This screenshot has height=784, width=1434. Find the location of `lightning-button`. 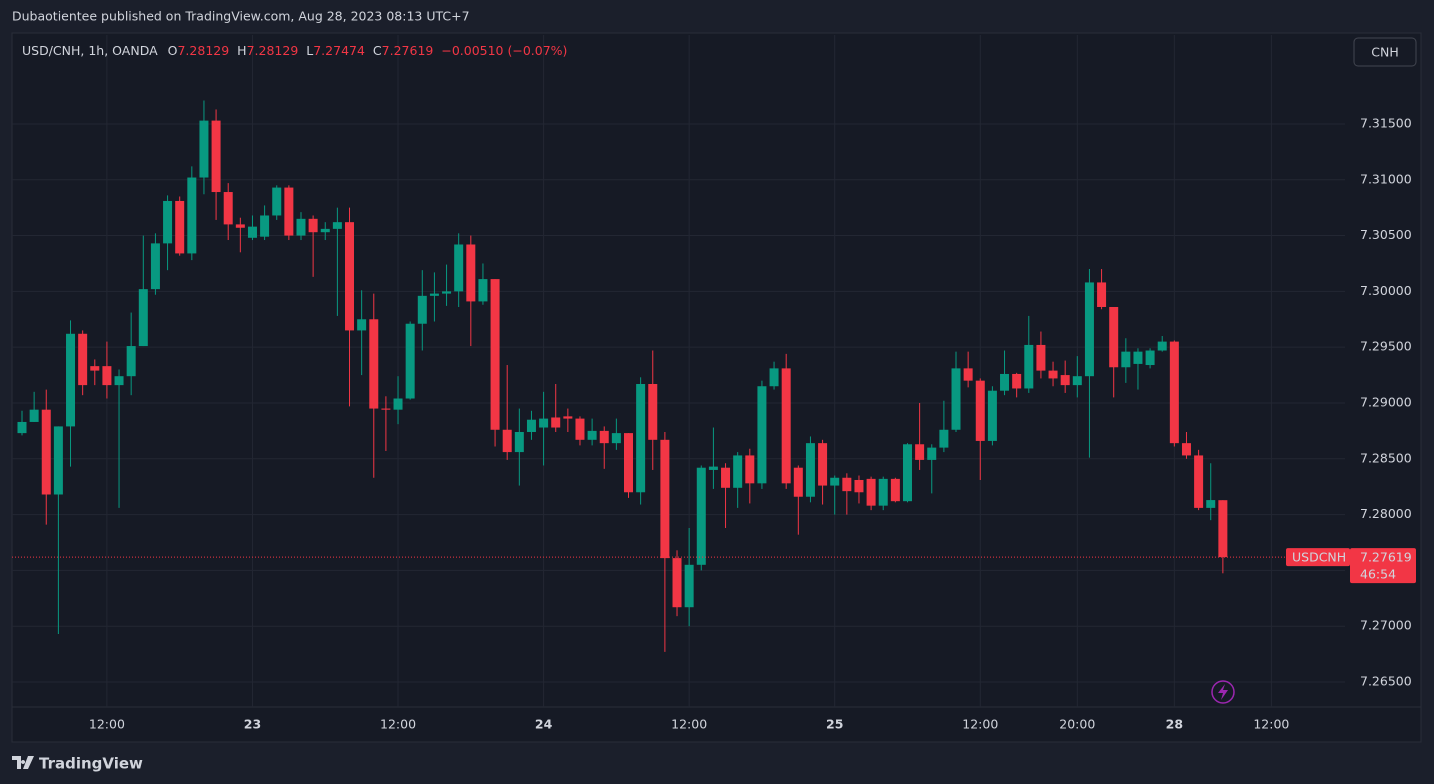

lightning-button is located at coordinates (1223, 692).